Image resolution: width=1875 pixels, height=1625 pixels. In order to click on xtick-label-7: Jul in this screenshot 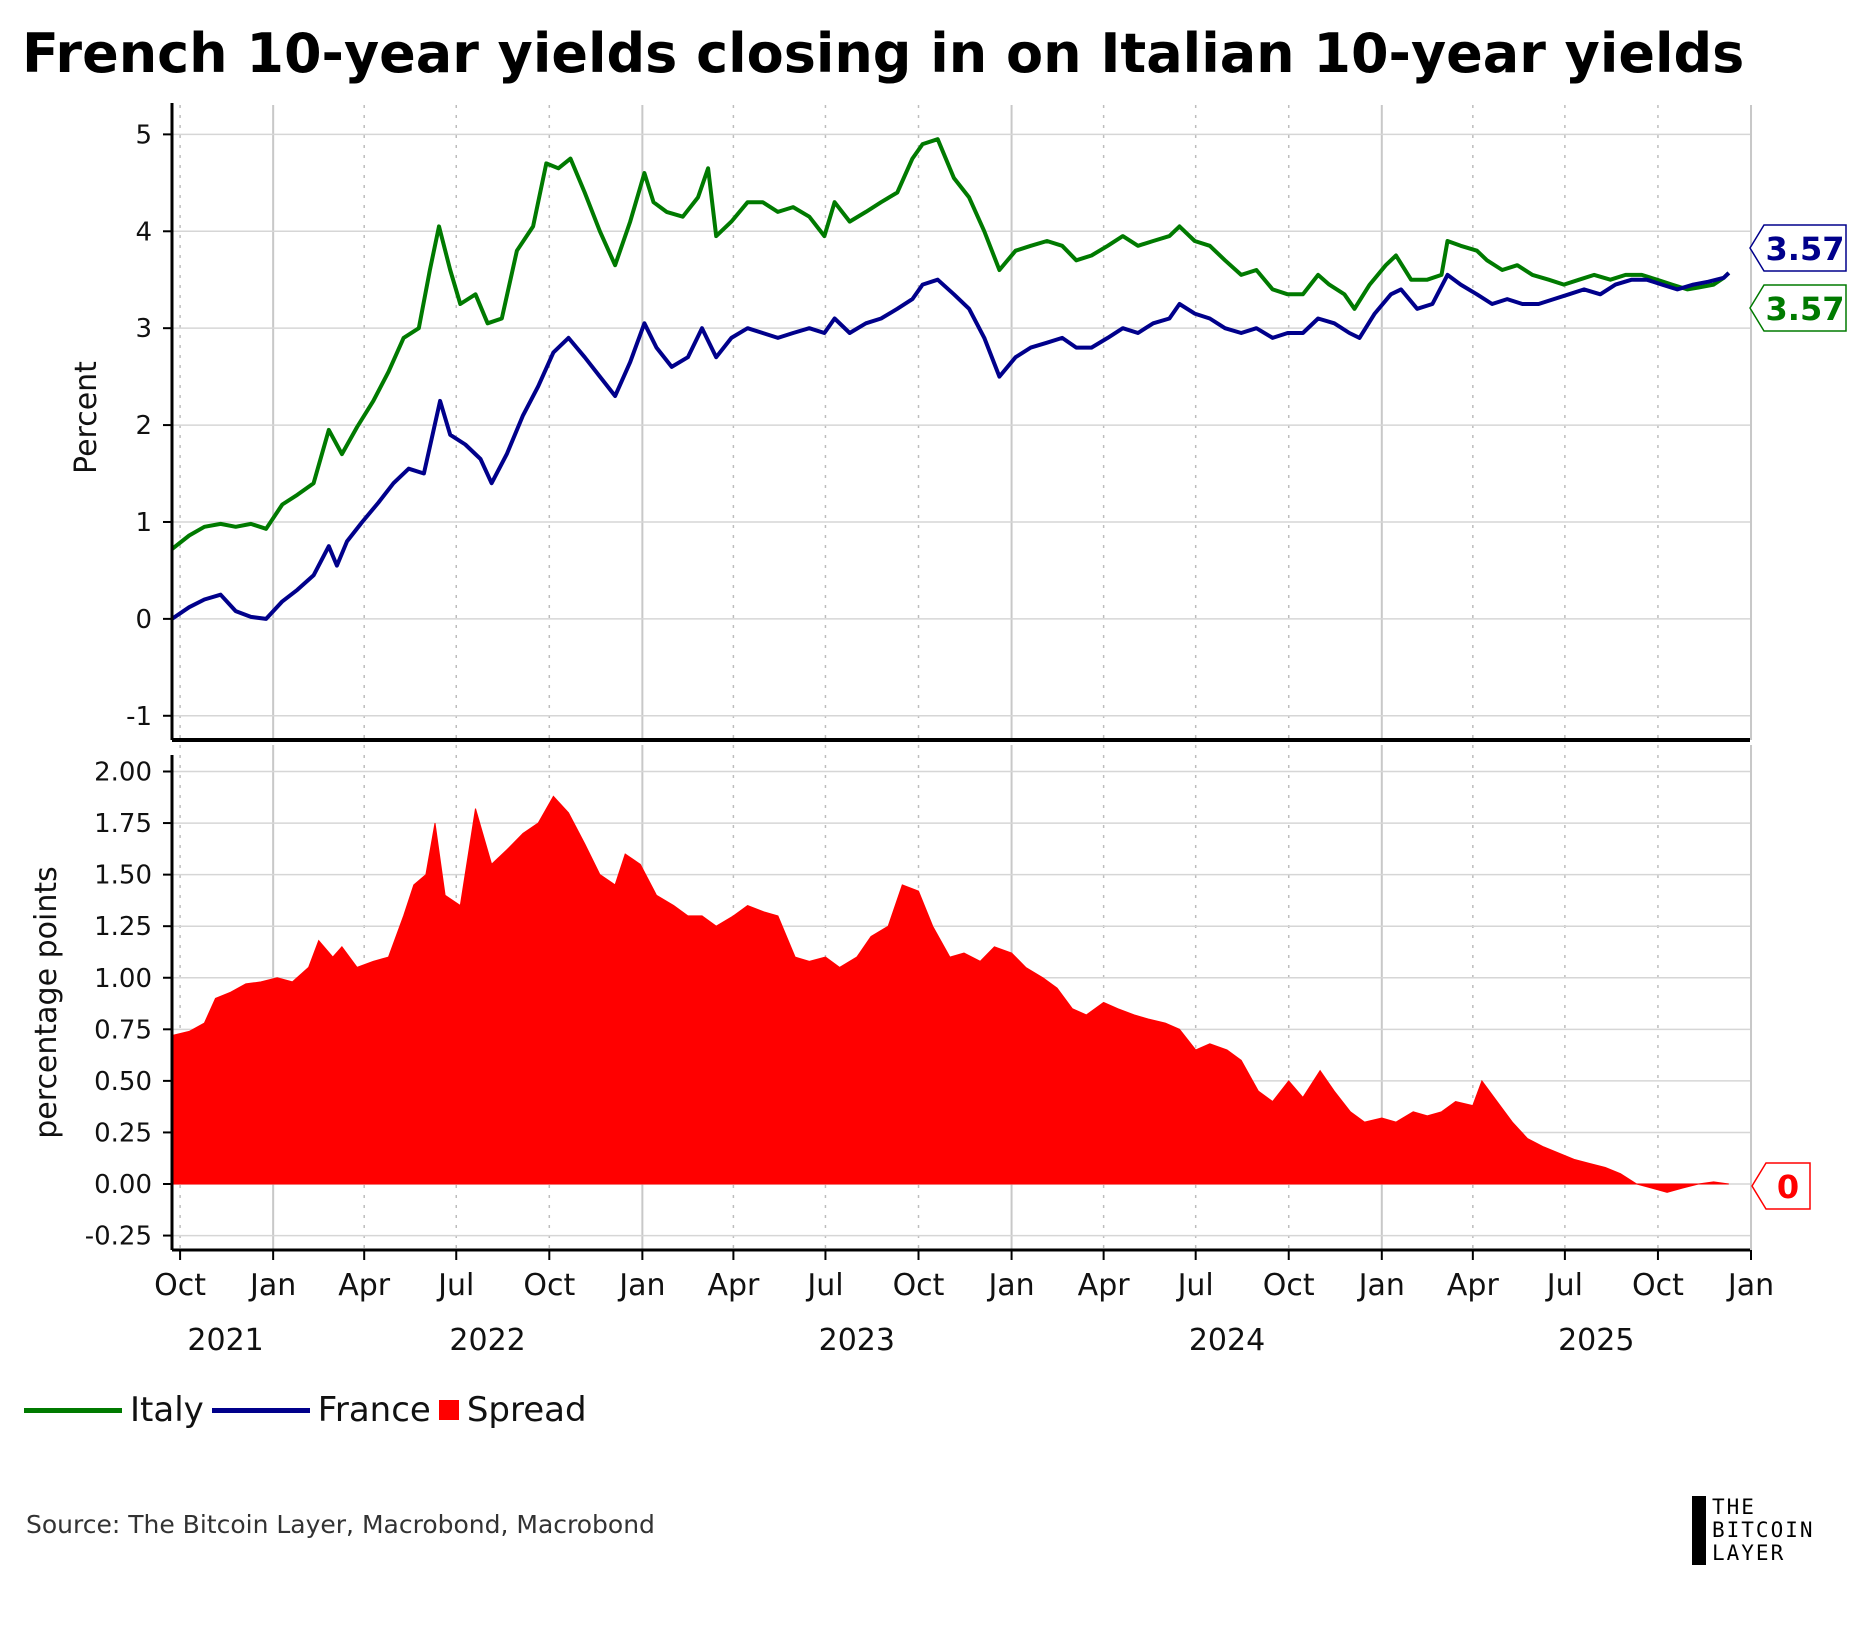, I will do `click(824, 1285)`.